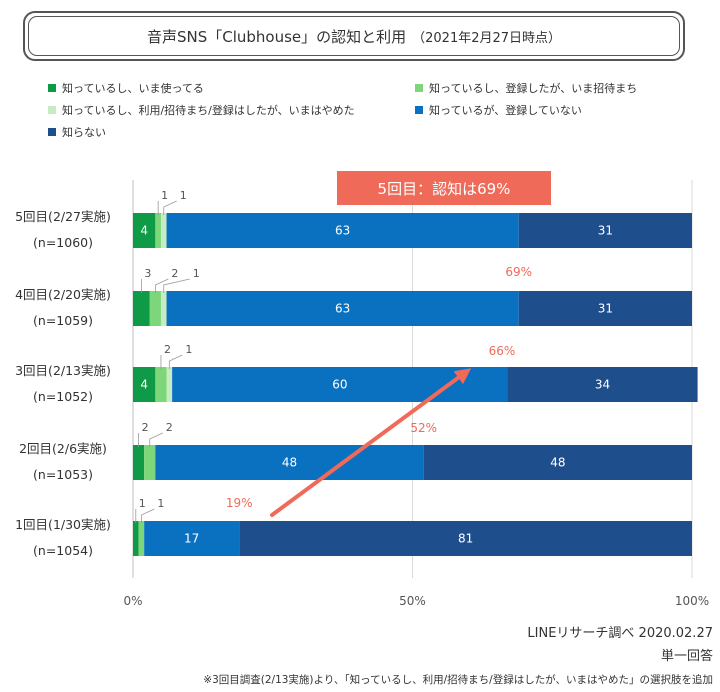 Image resolution: width=720 pixels, height=692 pixels. Describe the element at coordinates (687, 656) in the screenshot. I see `answer-type-text: 単一回答` at that location.